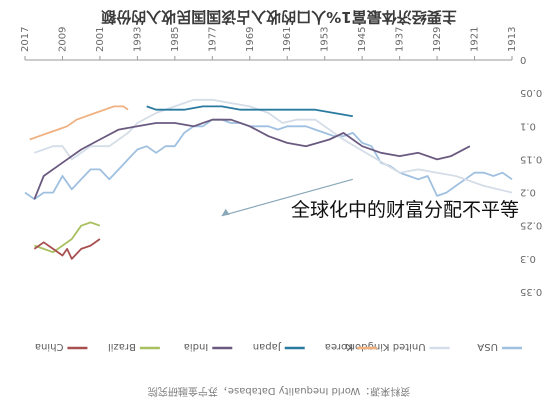 Image resolution: width=557 pixels, height=400 pixels. What do you see at coordinates (487, 346) in the screenshot?
I see `legend-label: USA` at bounding box center [487, 346].